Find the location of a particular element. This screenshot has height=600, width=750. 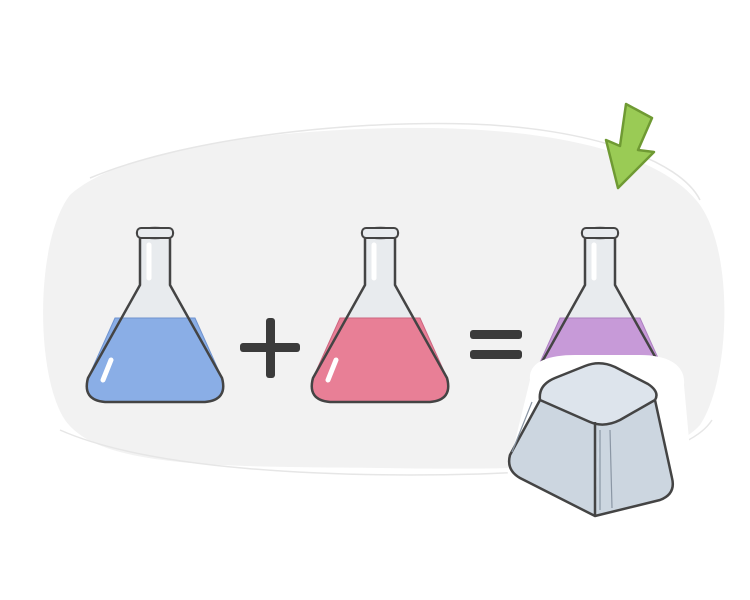

blue-flask is located at coordinates (155, 315).